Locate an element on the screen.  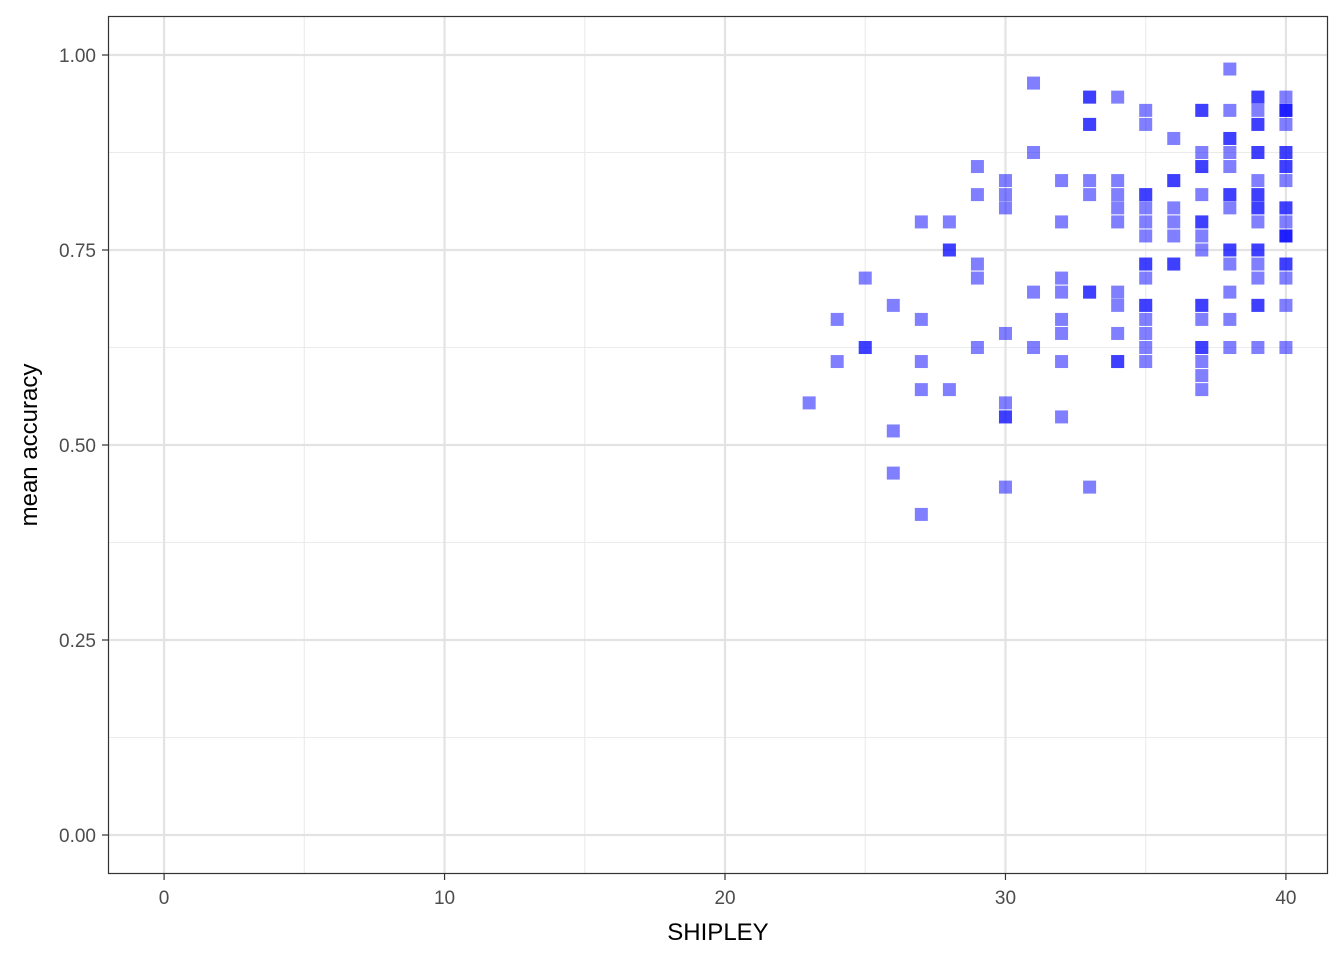
x-axis-ticks: 0 10 20 30 40 is located at coordinates (728, 891).